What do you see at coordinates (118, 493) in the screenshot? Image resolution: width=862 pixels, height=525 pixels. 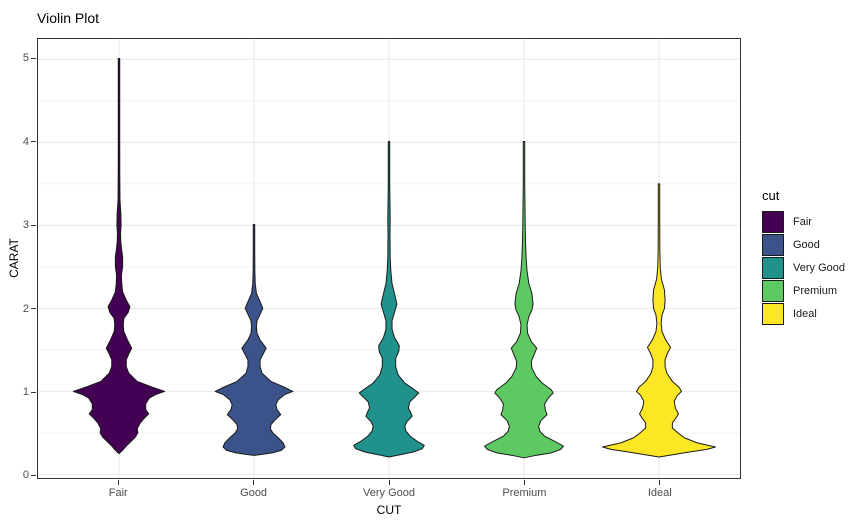 I see `x-tick-label: Fair` at bounding box center [118, 493].